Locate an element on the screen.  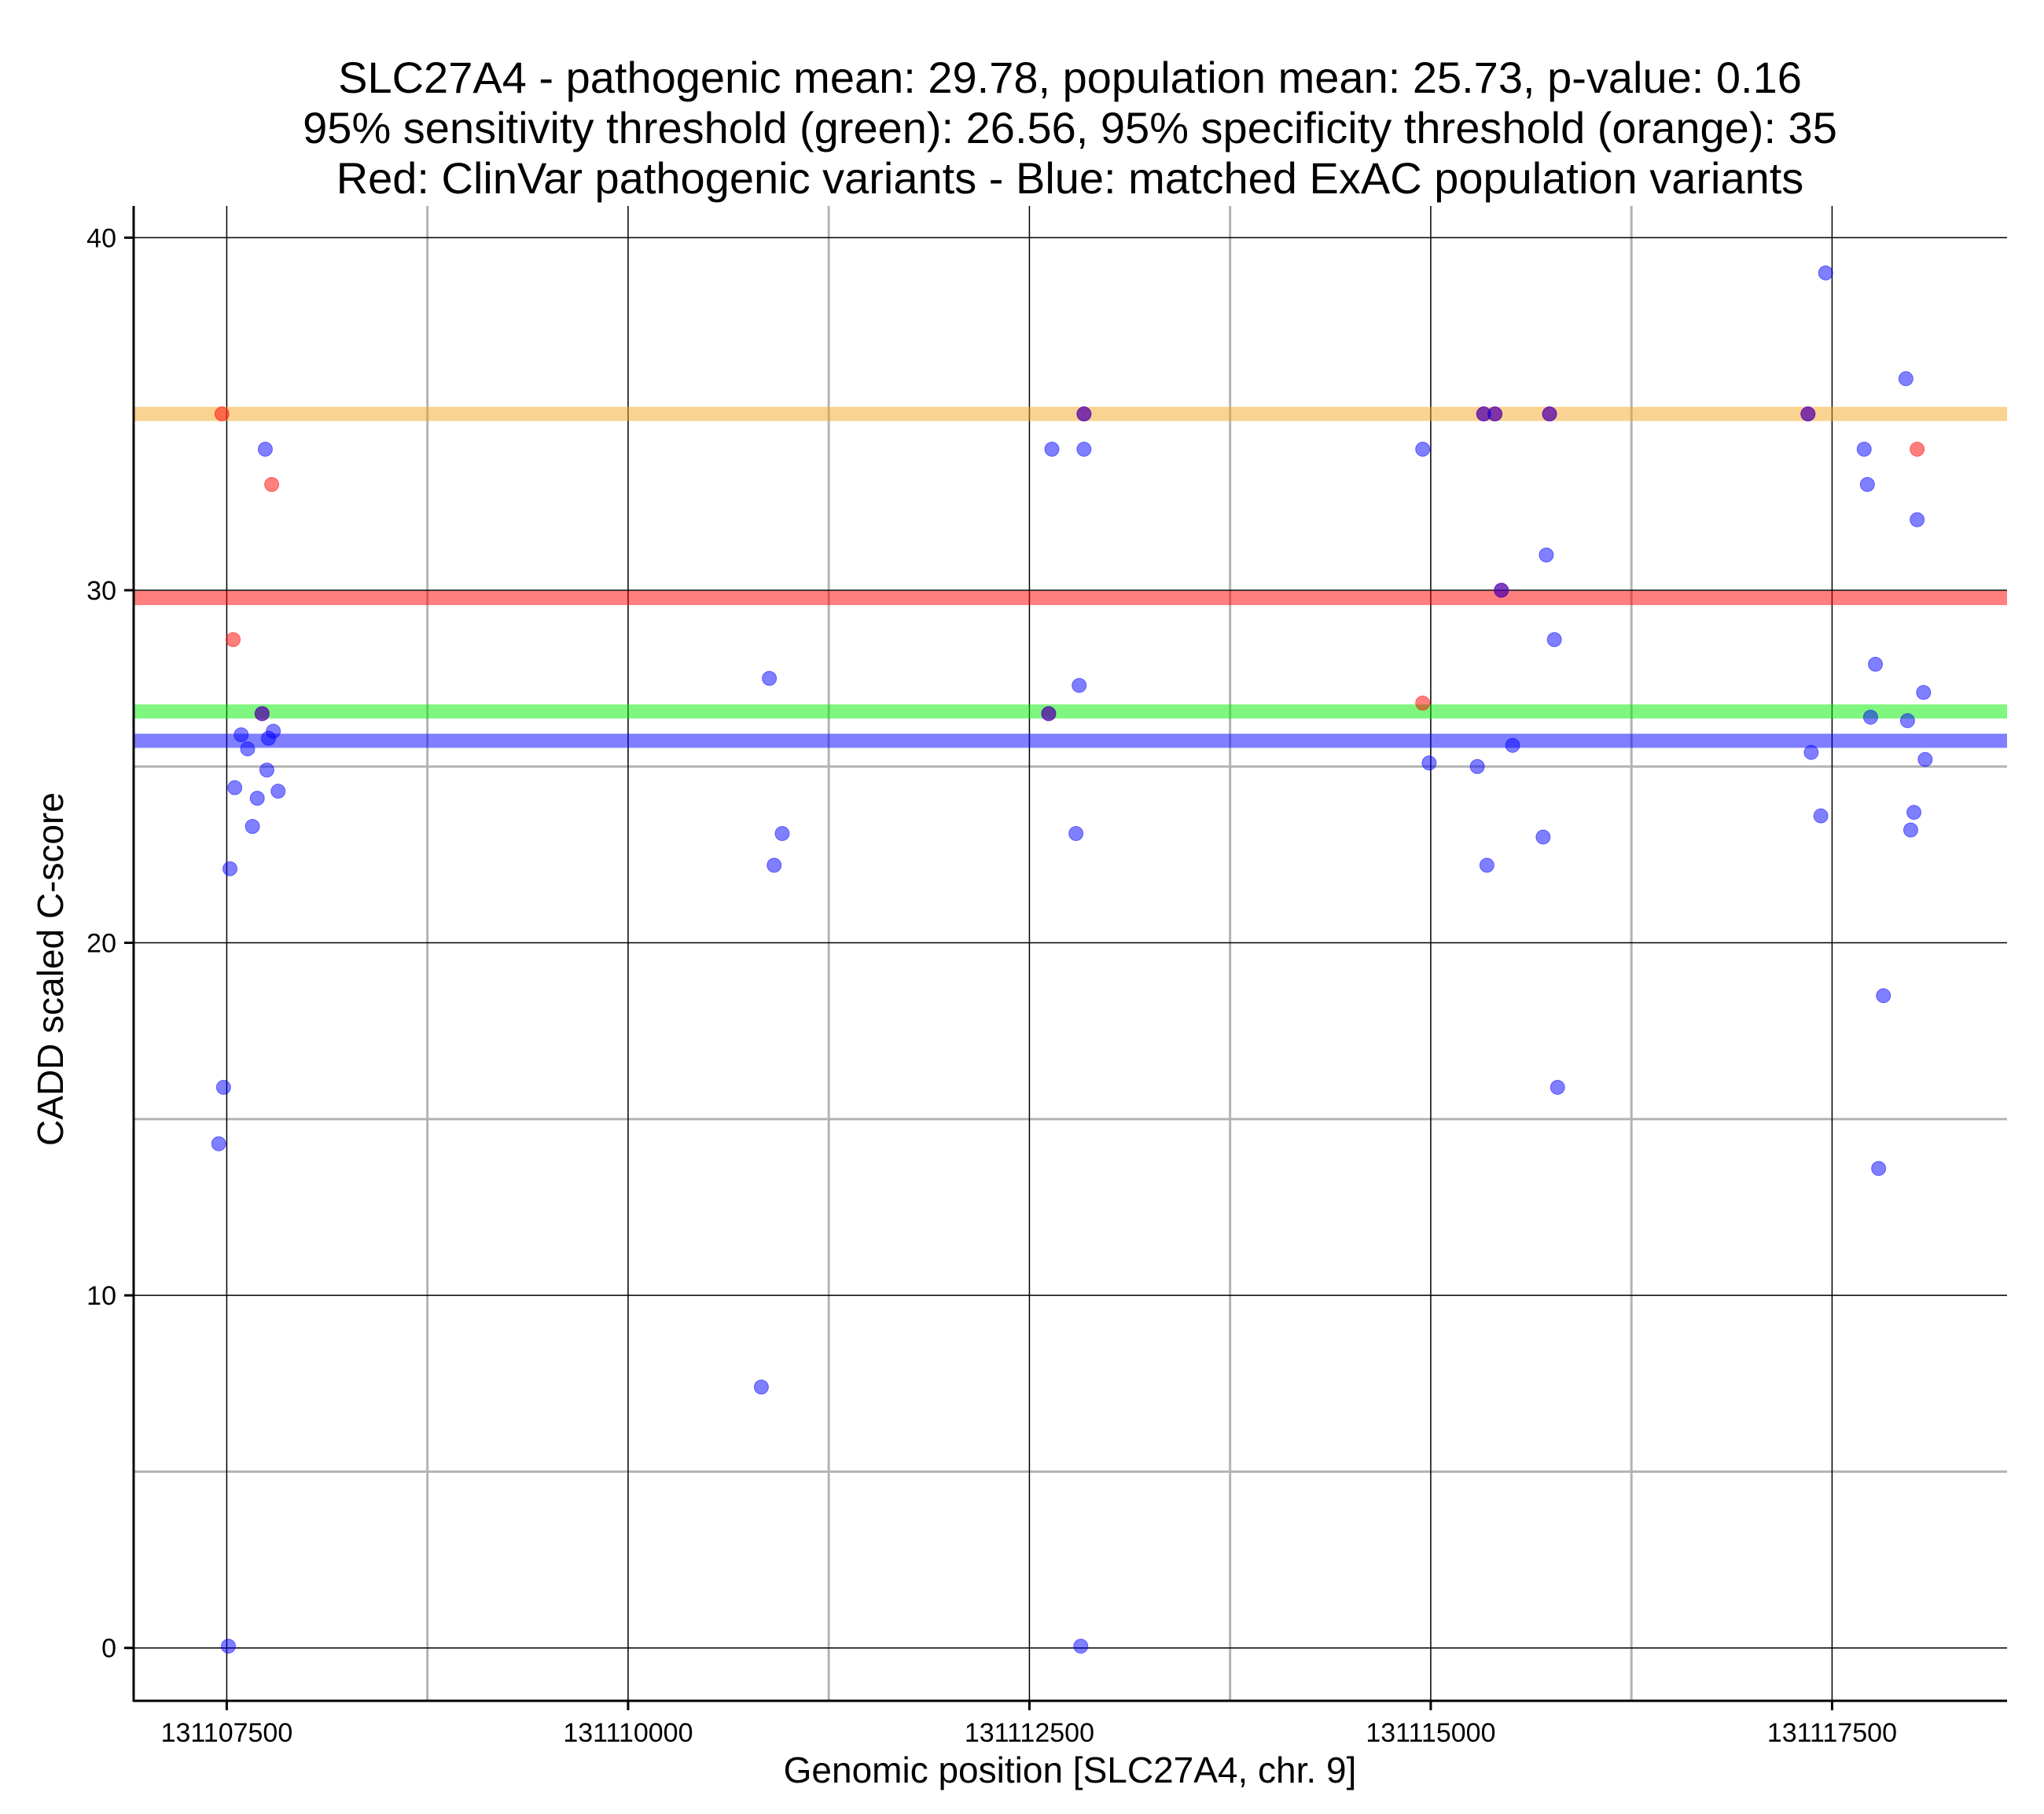
y-tick-label: 30 is located at coordinates (101, 591).